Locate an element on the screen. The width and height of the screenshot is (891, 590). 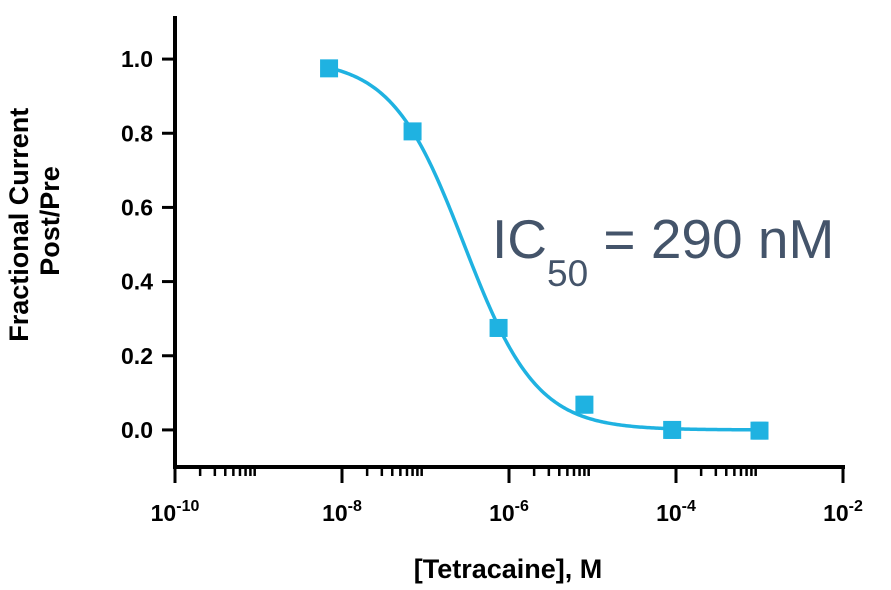
y-tick-label-2: 0.4 is located at coordinates (137, 282).